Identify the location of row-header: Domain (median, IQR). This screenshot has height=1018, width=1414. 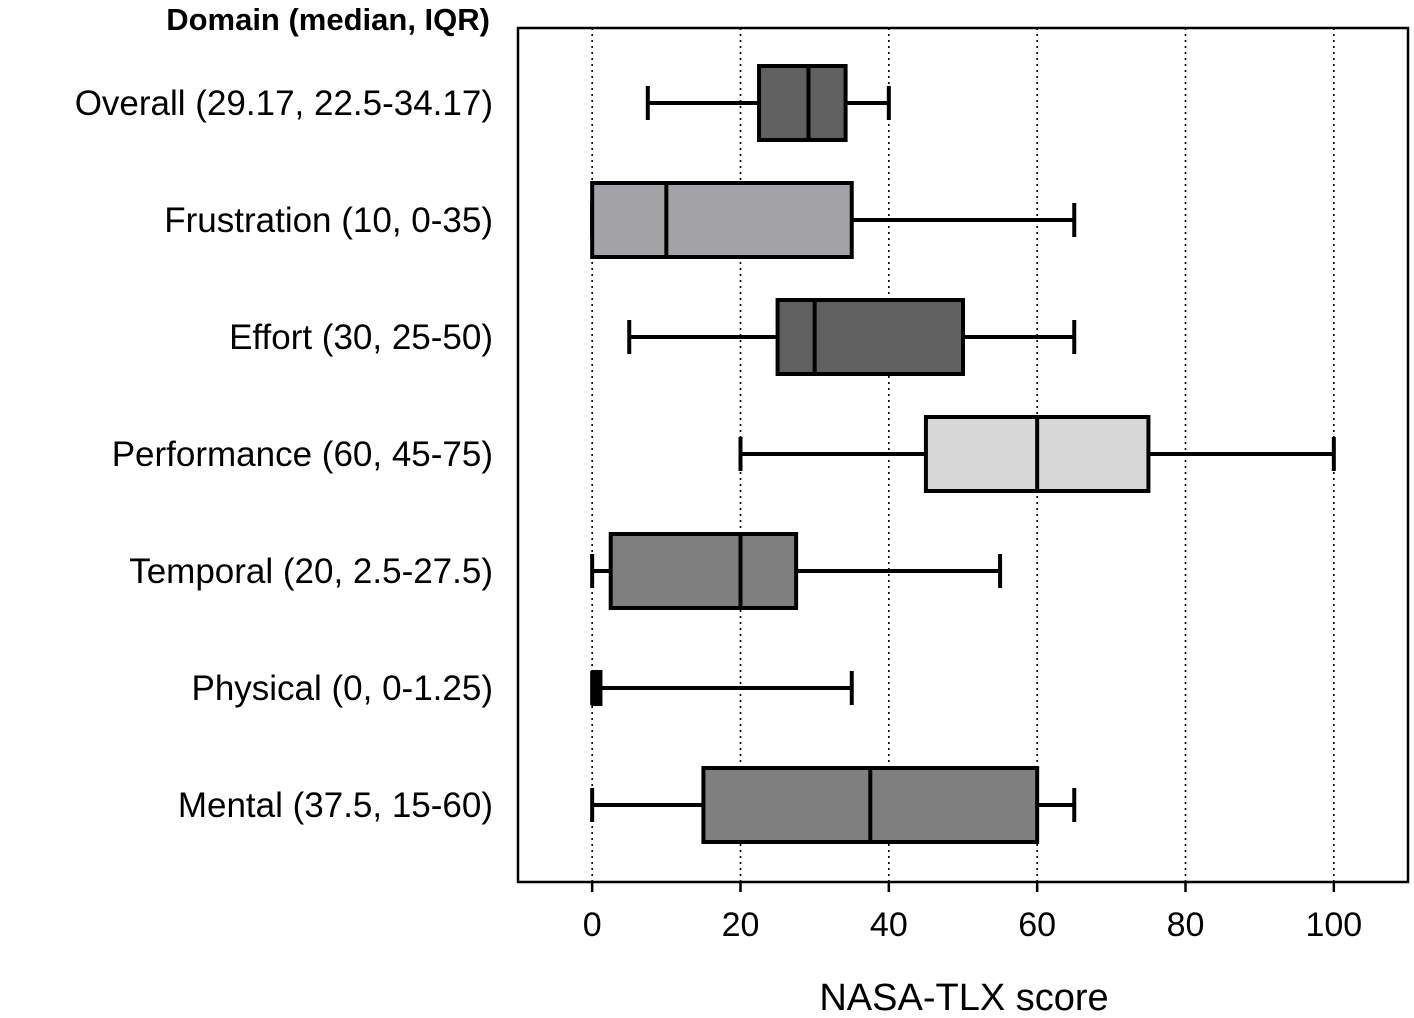
(328, 19).